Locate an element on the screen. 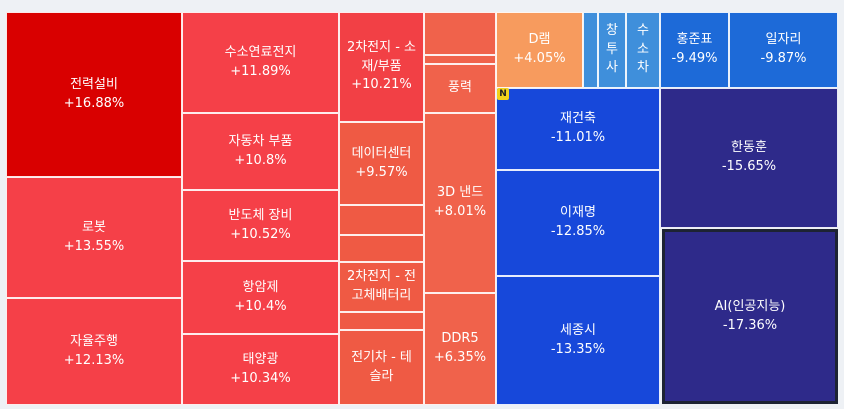 This screenshot has width=844, height=409. tile-robot: 로봇 +13.55% is located at coordinates (94, 237).